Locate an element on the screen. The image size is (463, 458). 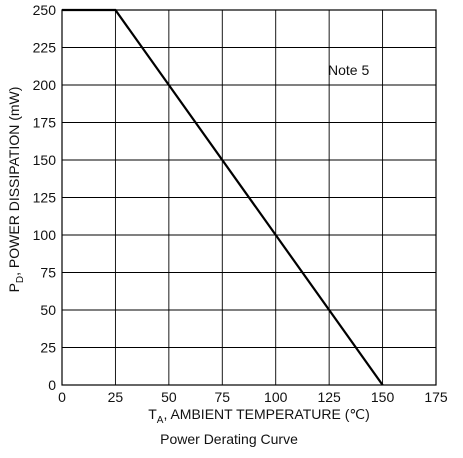
x-axis-label-subscript: A is located at coordinates (160, 420).